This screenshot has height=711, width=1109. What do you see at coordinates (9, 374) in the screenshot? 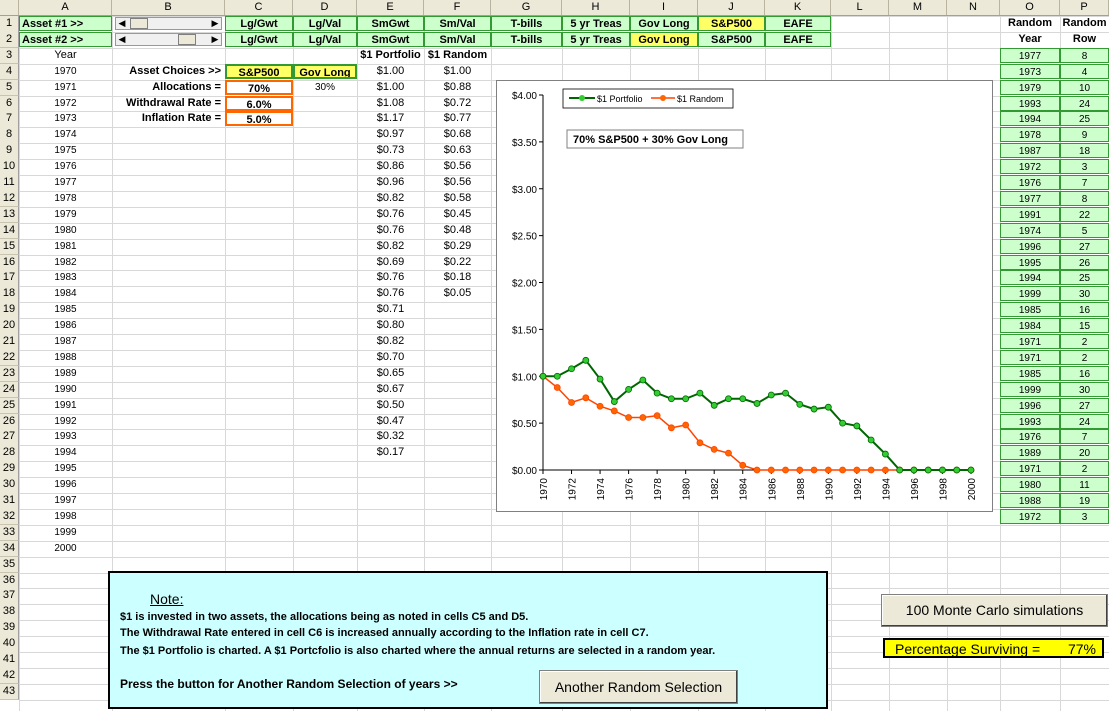
I see `row-header-23: 23` at bounding box center [9, 374].